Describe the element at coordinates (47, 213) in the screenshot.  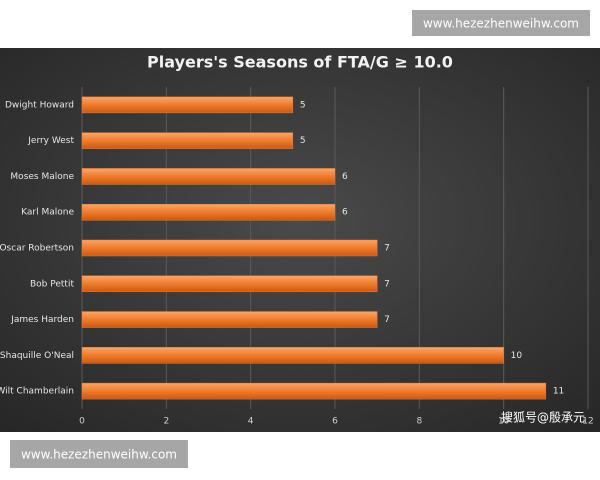
I see `y-tick-label: Karl Malone` at that location.